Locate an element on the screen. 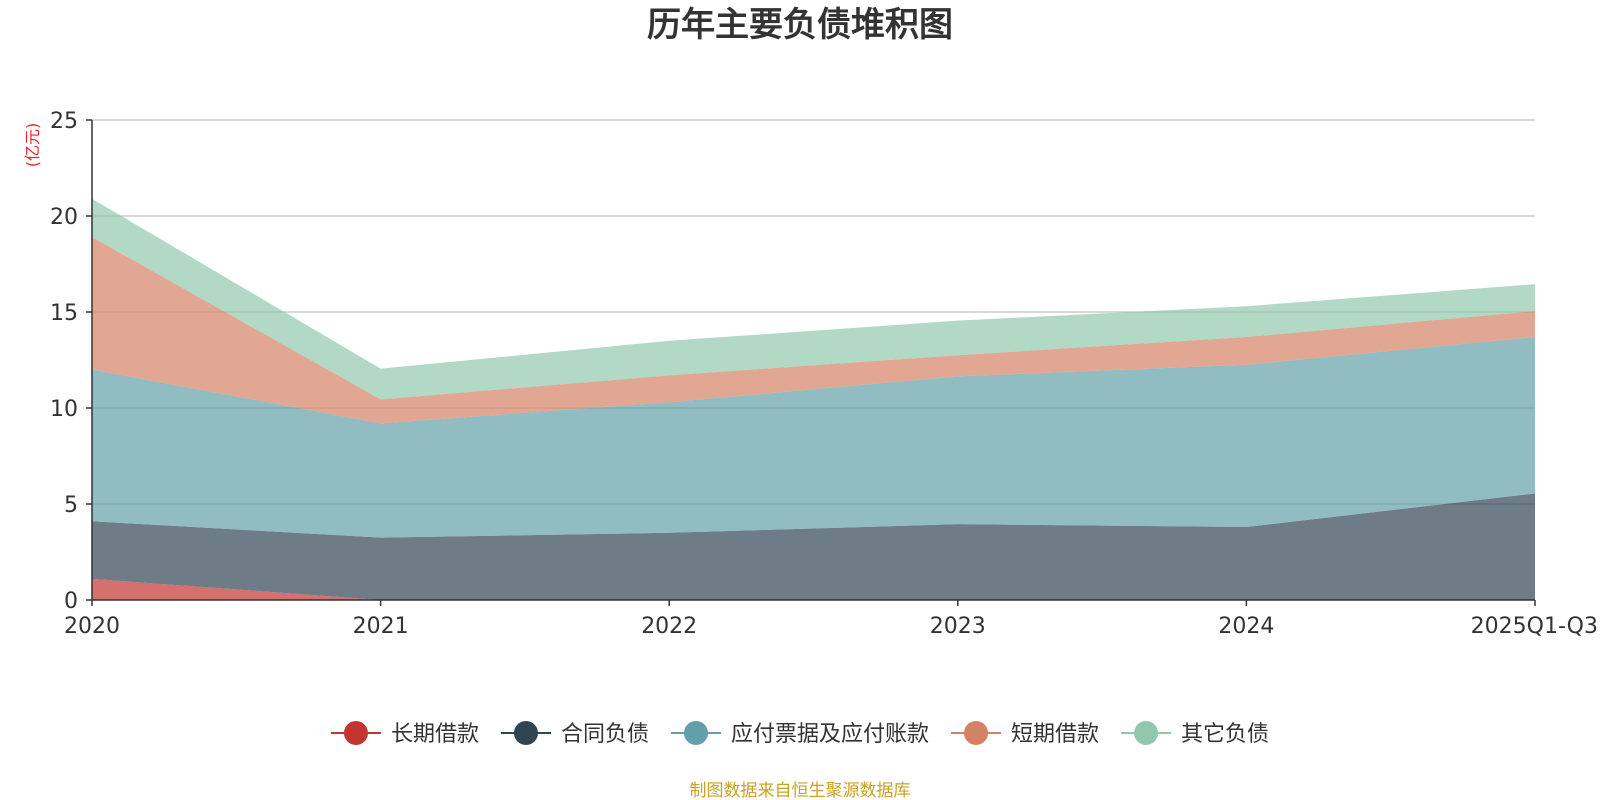  legend-item-3: 短期借款 is located at coordinates (1025, 734).